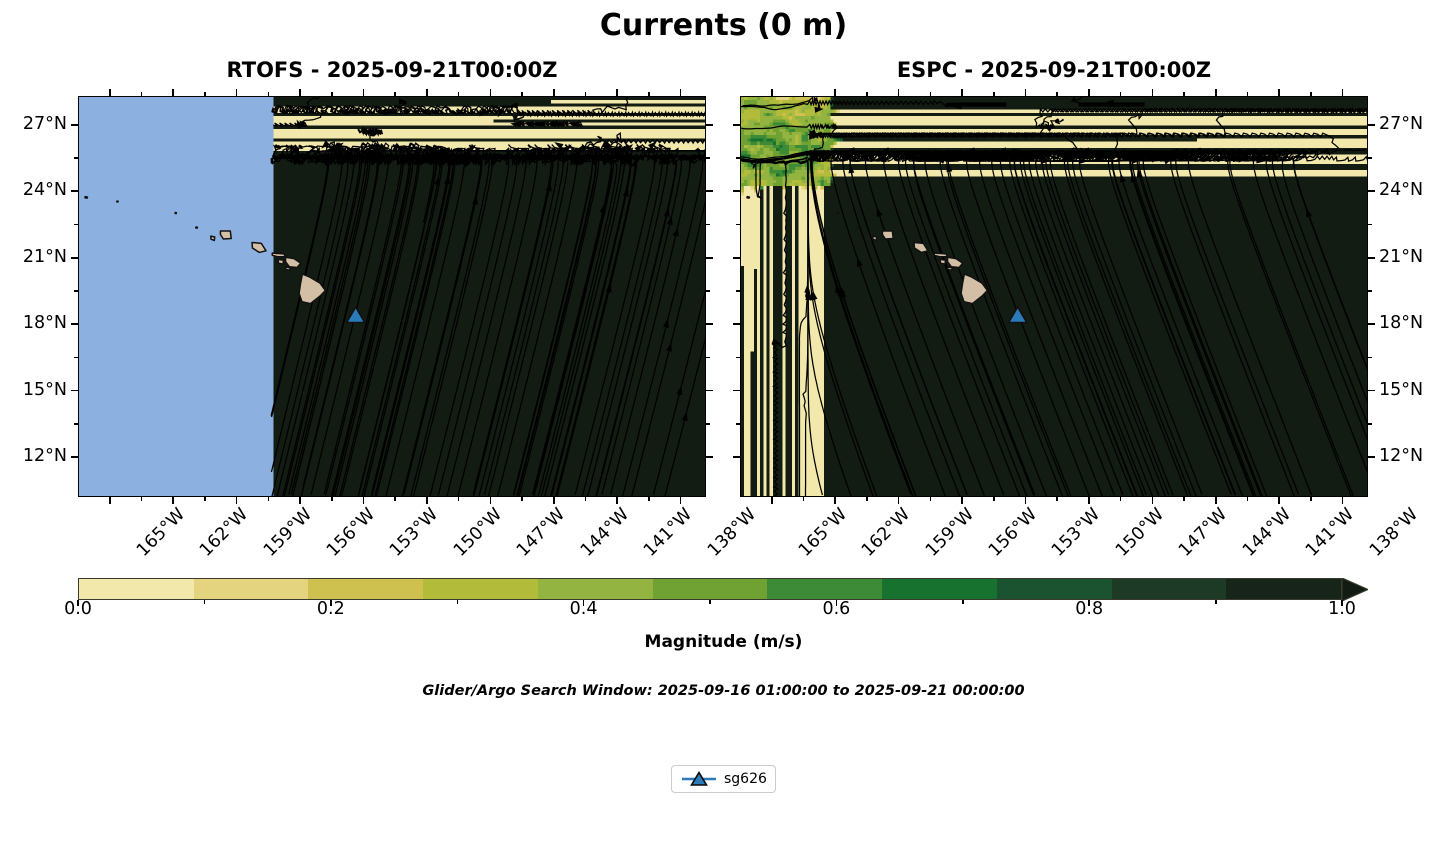 Image resolution: width=1447 pixels, height=863 pixels. What do you see at coordinates (723, 642) in the screenshot?
I see `colorbar-label: Magnitude (m/s)` at bounding box center [723, 642].